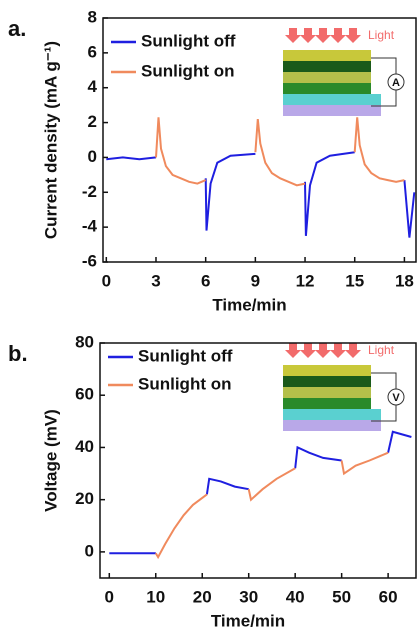  I want to click on y-tick-label: 2, so click(92, 121).